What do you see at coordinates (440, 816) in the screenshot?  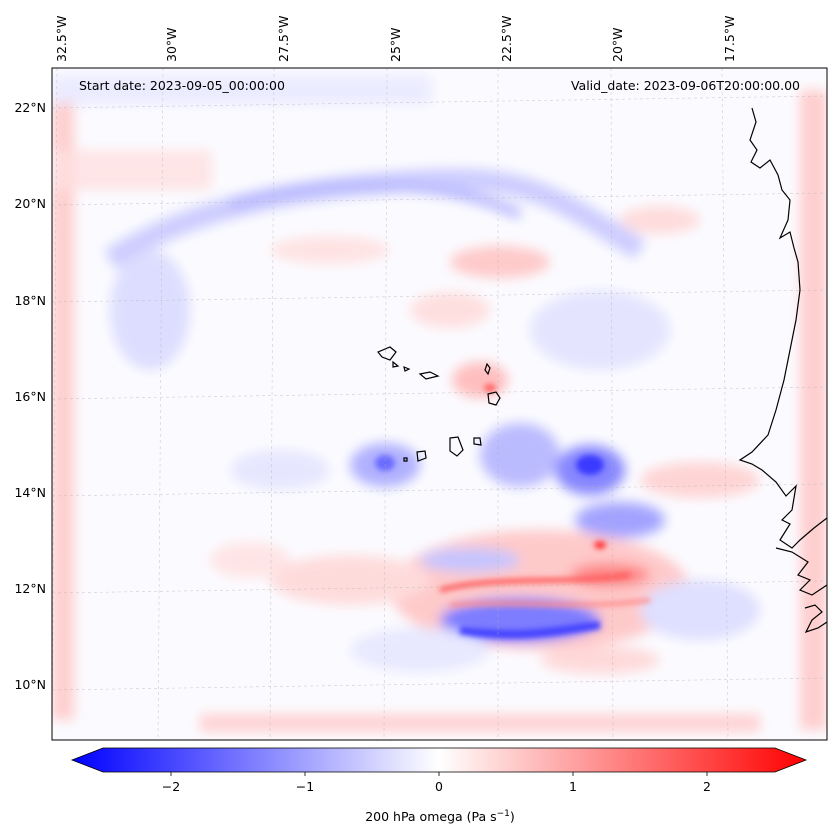 I see `colorbar-label: 200 hPa omega (Pa s−1)` at bounding box center [440, 816].